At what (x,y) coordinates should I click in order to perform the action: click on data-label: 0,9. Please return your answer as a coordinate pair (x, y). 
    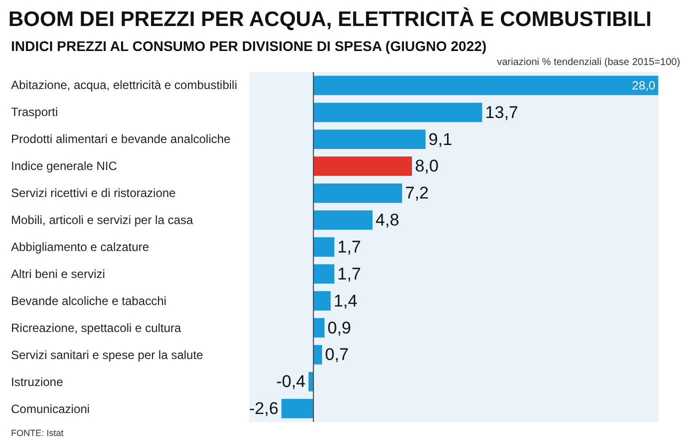
    Looking at the image, I should click on (340, 328).